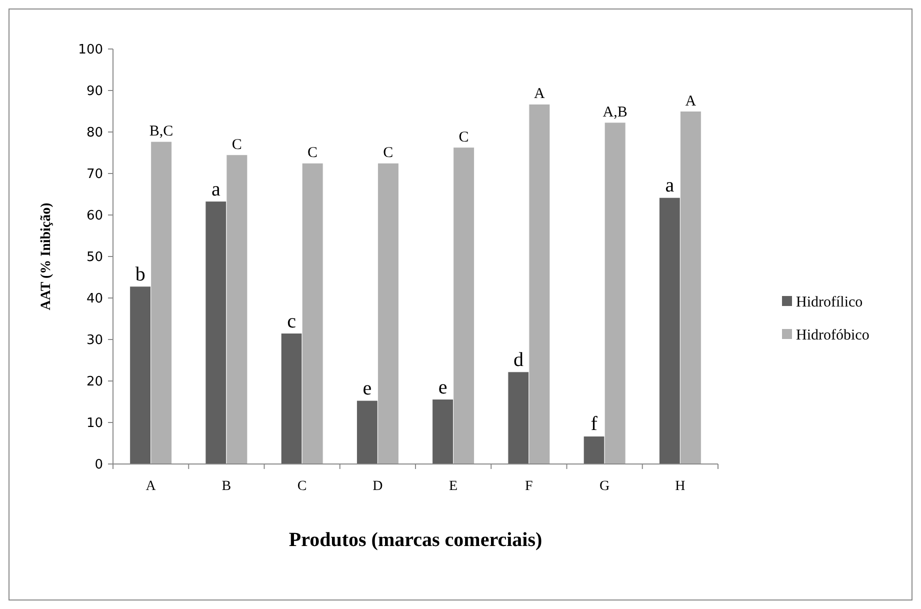 Image resolution: width=921 pixels, height=609 pixels. I want to click on y-tick-label: 70, so click(94, 174).